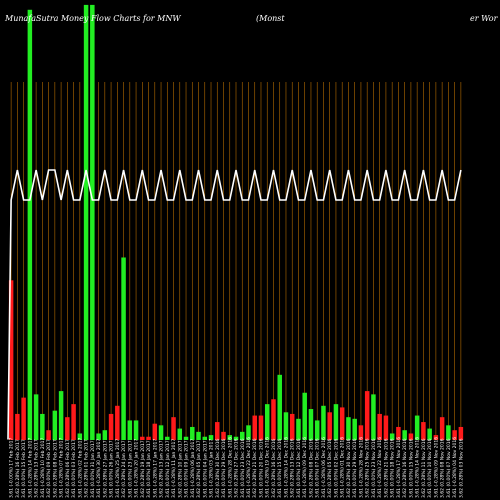 This screenshot has height=500, width=500. What do you see at coordinates (349, 468) in the screenshot?
I see `x-tick-label: 3.62 (0.28%) 30 Nov 2016` at bounding box center [349, 468].